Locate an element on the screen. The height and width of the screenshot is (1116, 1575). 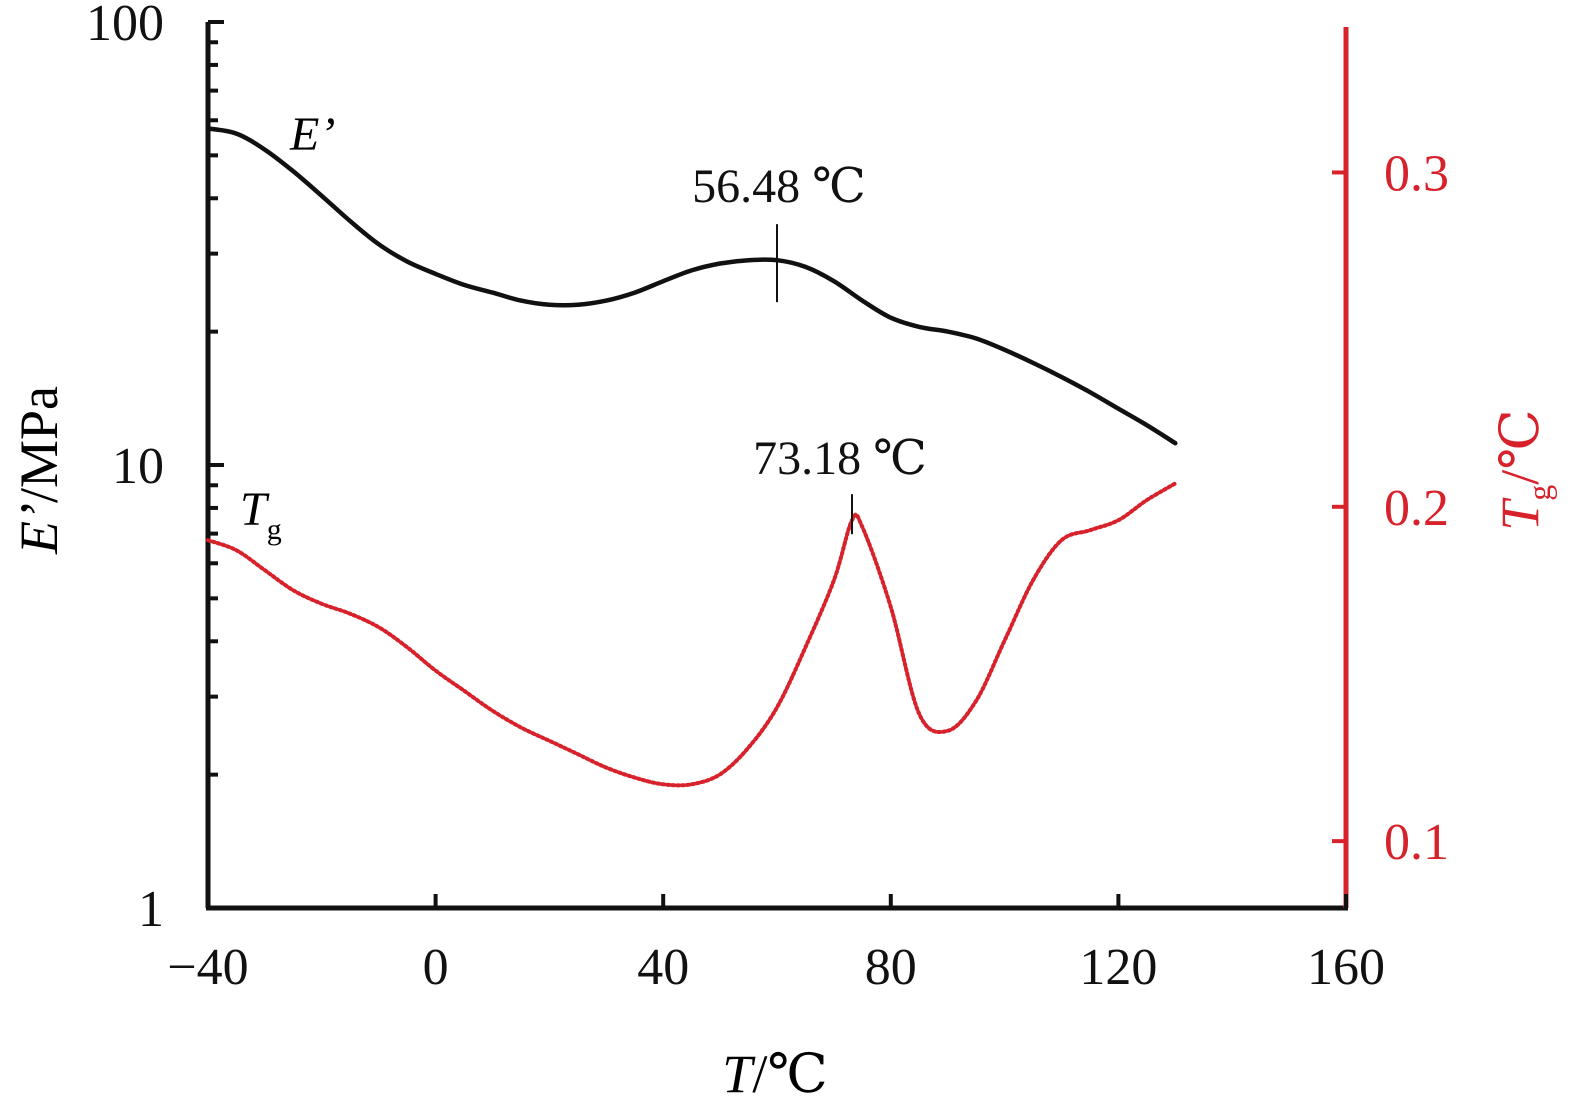
series-label-tg-var: T is located at coordinates (255, 509).